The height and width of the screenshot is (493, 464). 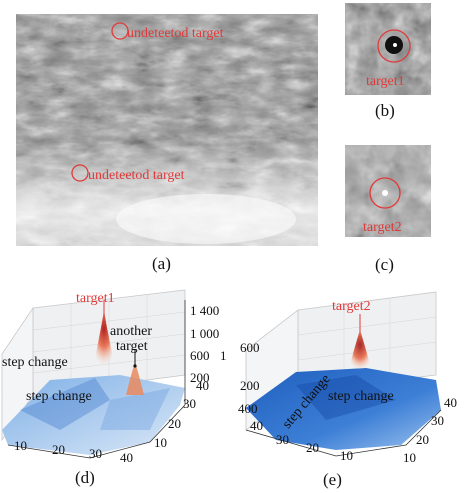 What do you see at coordinates (385, 193) in the screenshot?
I see `target2-circle` at bounding box center [385, 193].